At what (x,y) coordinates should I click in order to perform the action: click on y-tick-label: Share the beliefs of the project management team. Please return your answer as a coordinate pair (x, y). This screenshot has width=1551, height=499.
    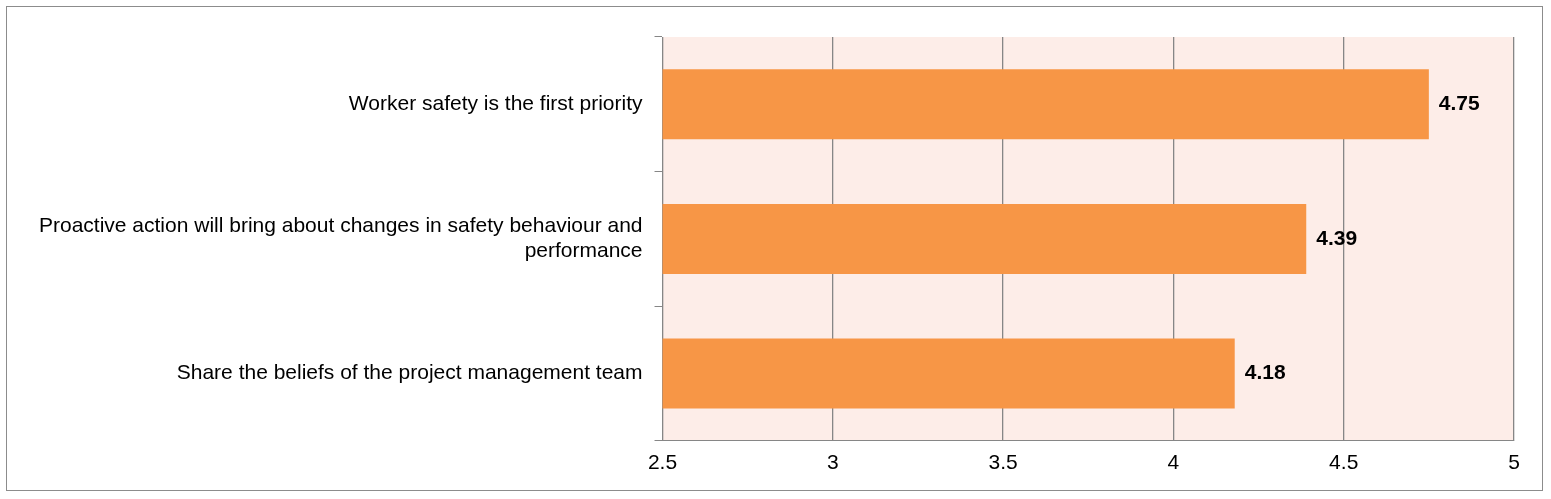
    Looking at the image, I should click on (409, 372).